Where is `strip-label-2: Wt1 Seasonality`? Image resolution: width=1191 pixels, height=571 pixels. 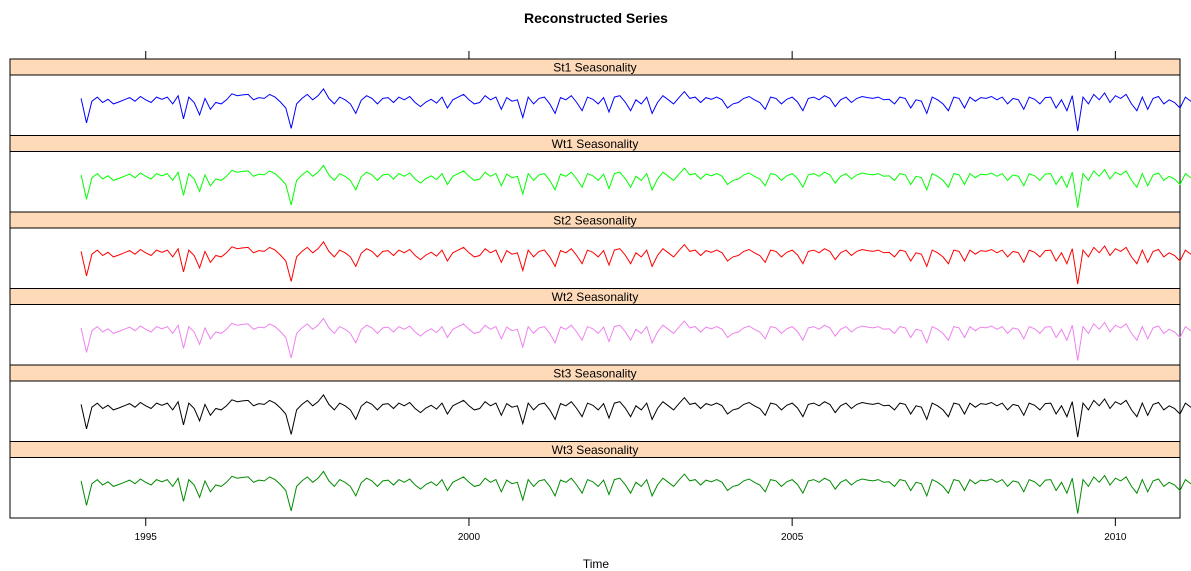 strip-label-2: Wt1 Seasonality is located at coordinates (595, 144).